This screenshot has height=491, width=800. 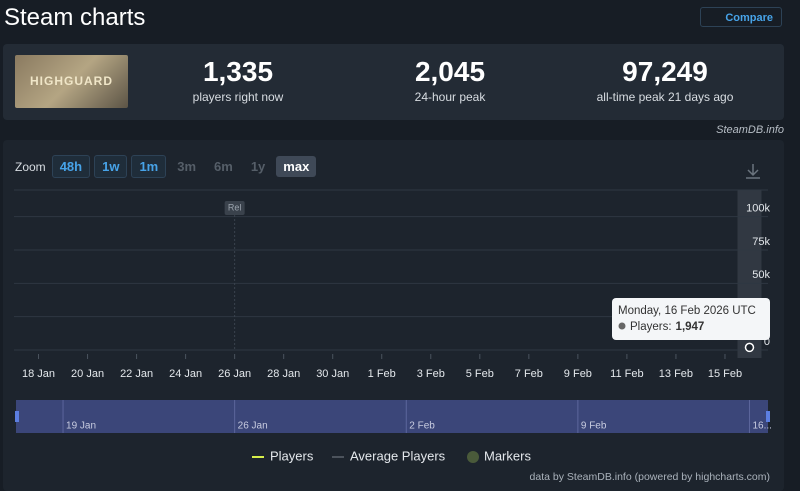 I want to click on legend-label: Players, so click(x=292, y=455).